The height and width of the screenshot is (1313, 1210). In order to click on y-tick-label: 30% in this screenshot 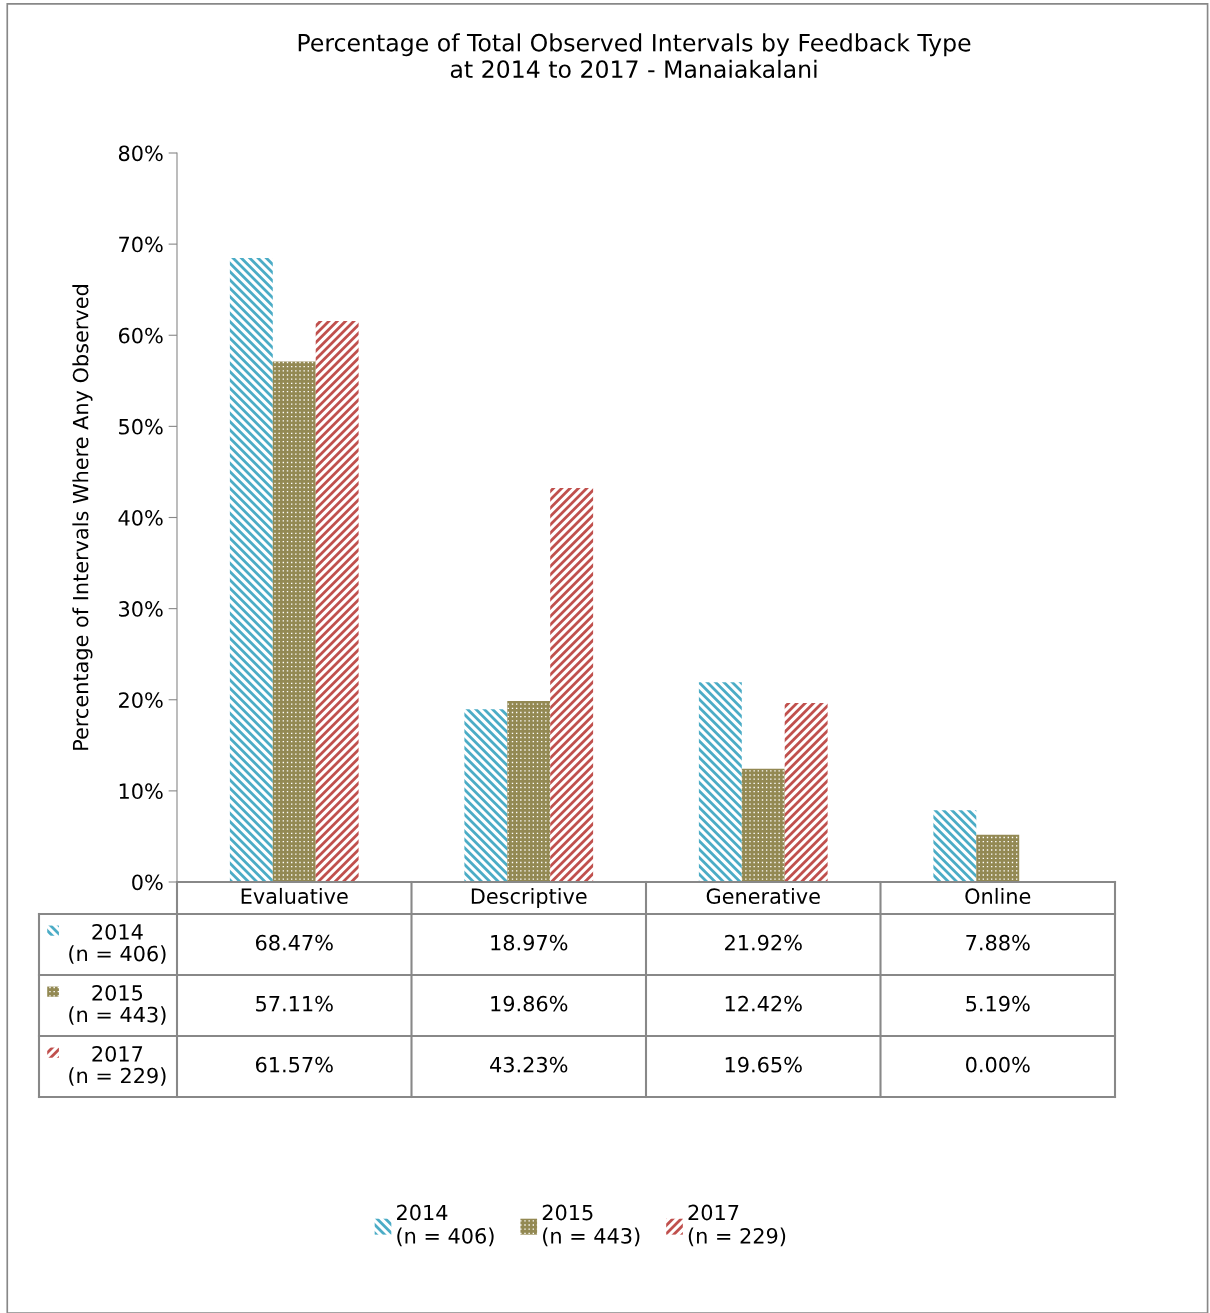, I will do `click(141, 609)`.